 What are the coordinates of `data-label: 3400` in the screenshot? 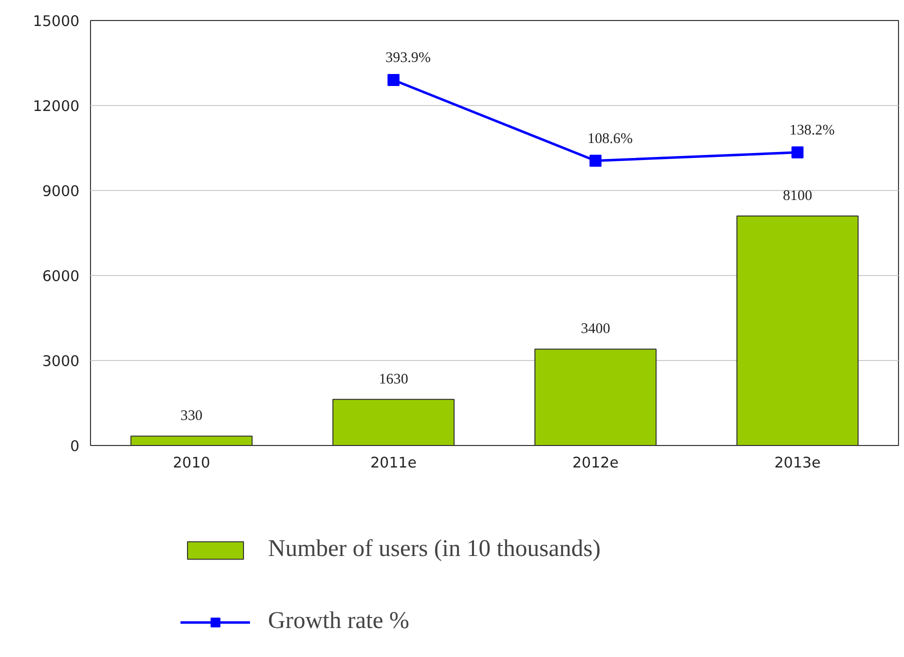 It's located at (595, 329).